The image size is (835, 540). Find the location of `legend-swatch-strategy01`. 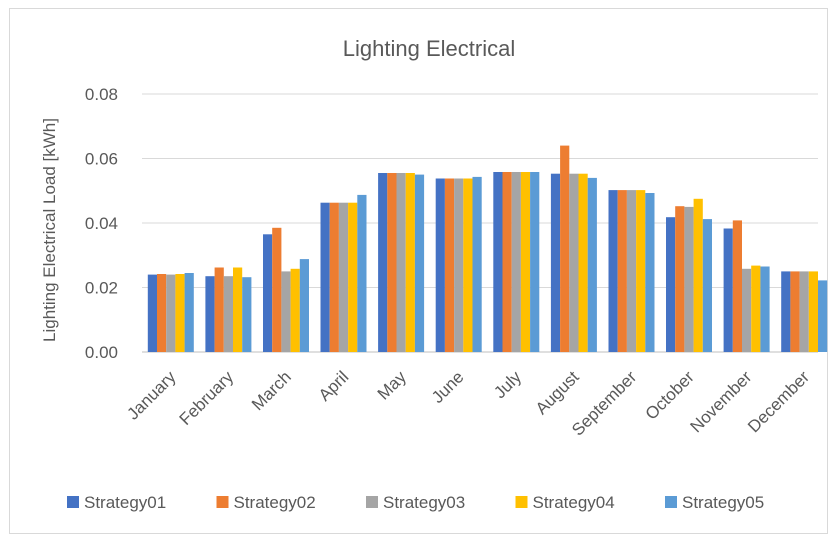

legend-swatch-strategy01 is located at coordinates (73, 502).